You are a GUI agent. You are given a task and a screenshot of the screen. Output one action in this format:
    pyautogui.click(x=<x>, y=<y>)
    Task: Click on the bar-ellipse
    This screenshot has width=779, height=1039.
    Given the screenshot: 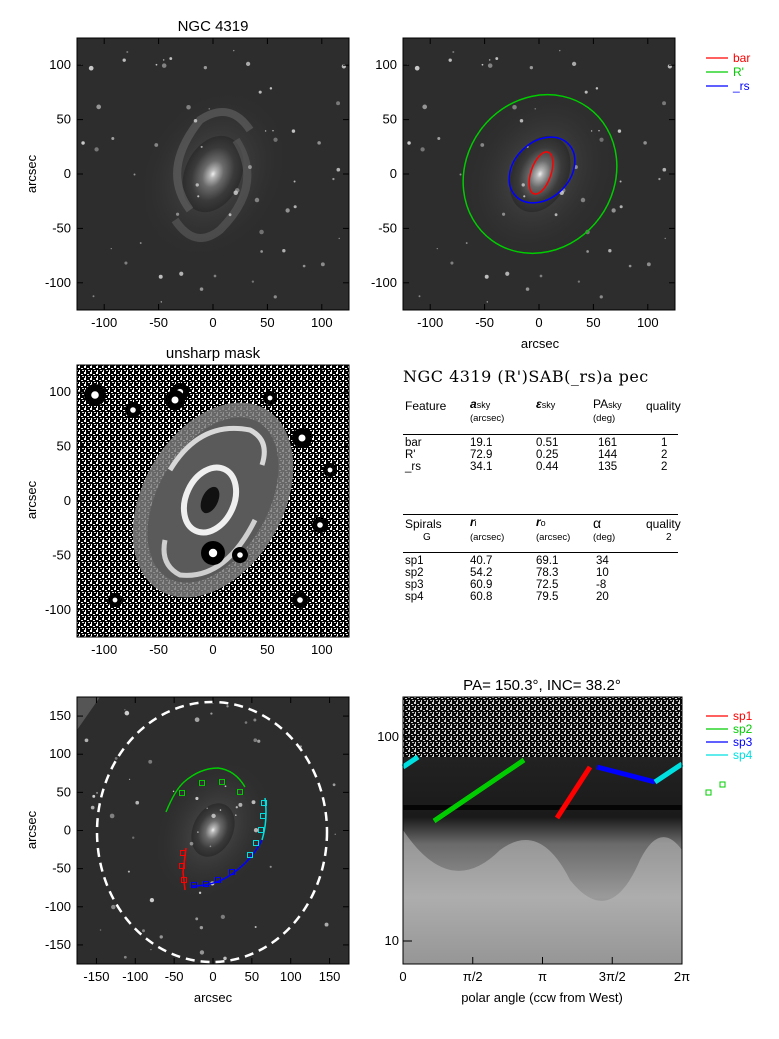 What is the action you would take?
    pyautogui.click(x=541, y=173)
    